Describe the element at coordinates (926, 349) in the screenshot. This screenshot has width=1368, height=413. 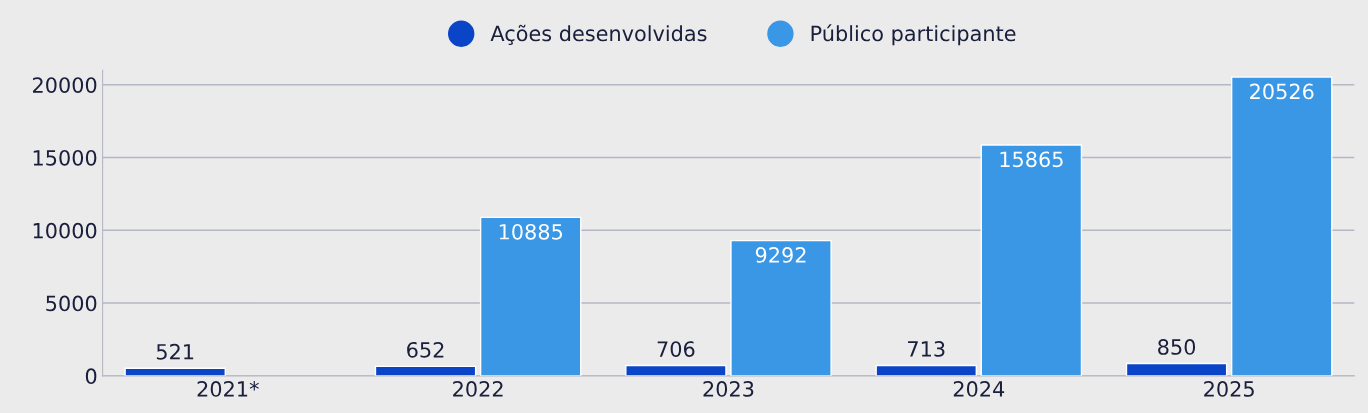
I see `data-label: 713` at that location.